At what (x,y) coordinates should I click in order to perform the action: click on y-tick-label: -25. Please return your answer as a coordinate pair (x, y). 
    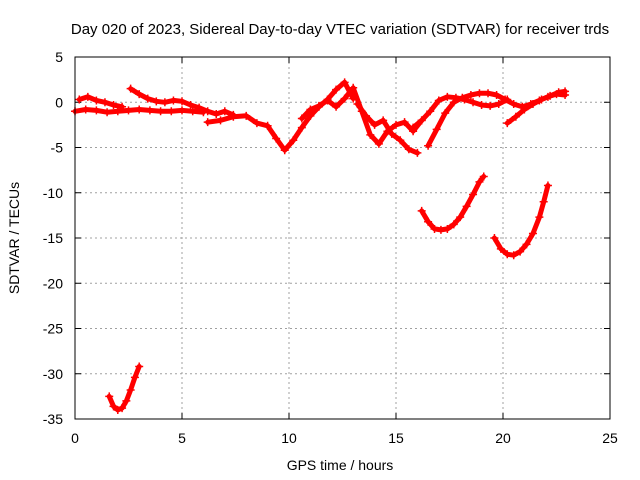
    Looking at the image, I should click on (53, 329).